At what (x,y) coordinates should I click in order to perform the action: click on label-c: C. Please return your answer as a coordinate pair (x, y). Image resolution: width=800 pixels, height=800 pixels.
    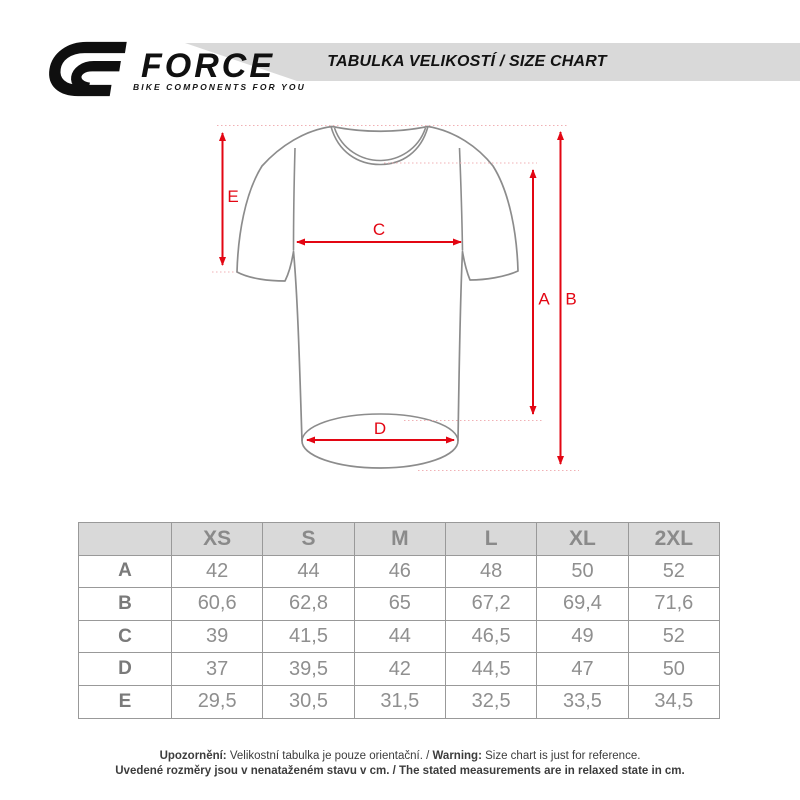
    Looking at the image, I should click on (379, 229).